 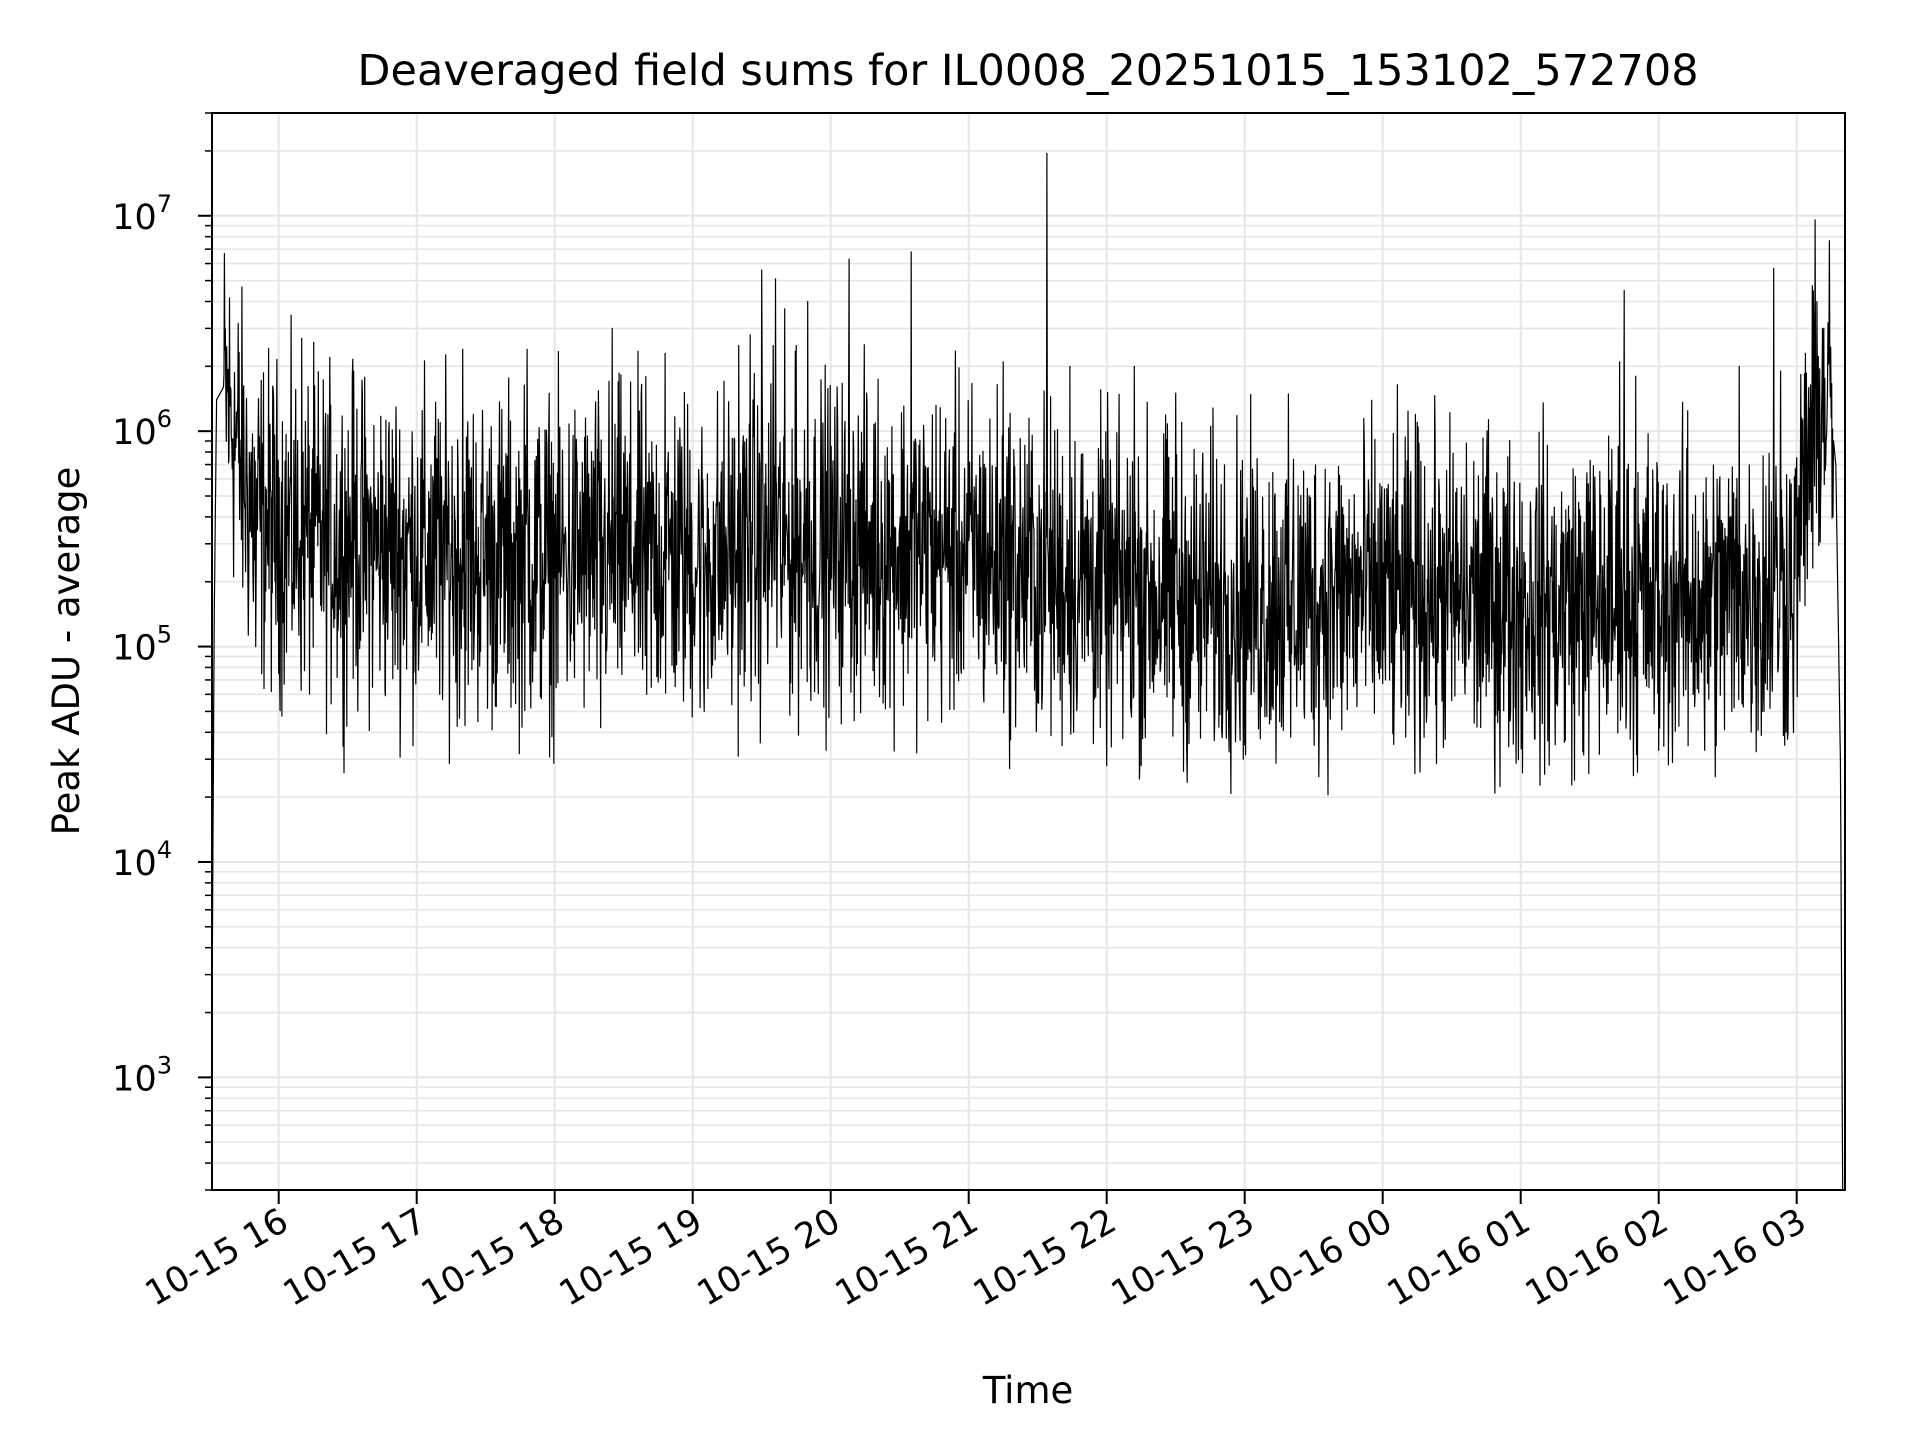 What do you see at coordinates (142, 1075) in the screenshot?
I see `y-tick-label: 10³` at bounding box center [142, 1075].